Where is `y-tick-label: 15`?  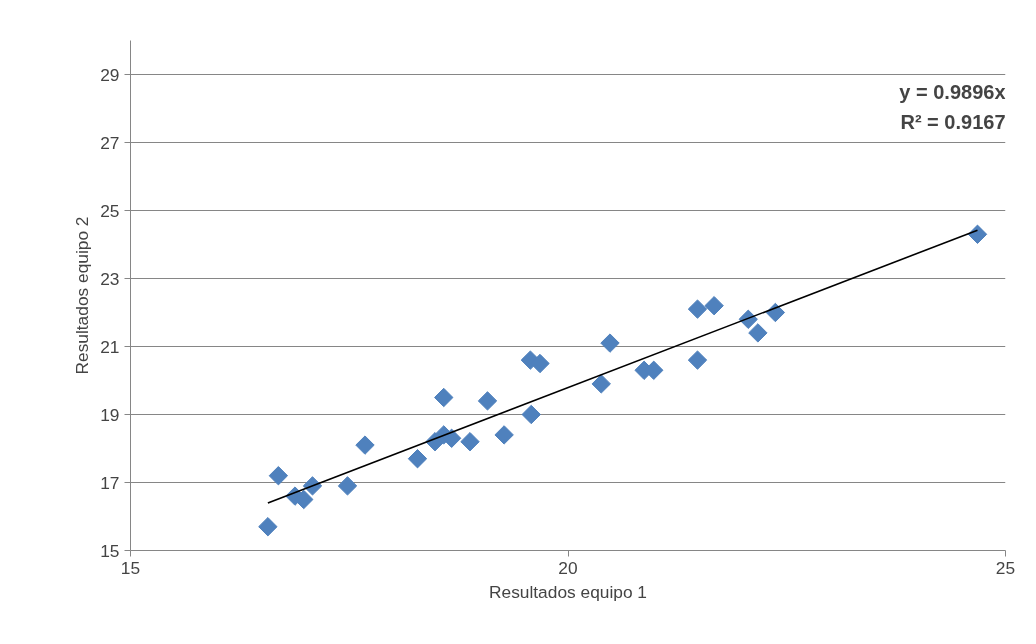
y-tick-label: 15 is located at coordinates (110, 550).